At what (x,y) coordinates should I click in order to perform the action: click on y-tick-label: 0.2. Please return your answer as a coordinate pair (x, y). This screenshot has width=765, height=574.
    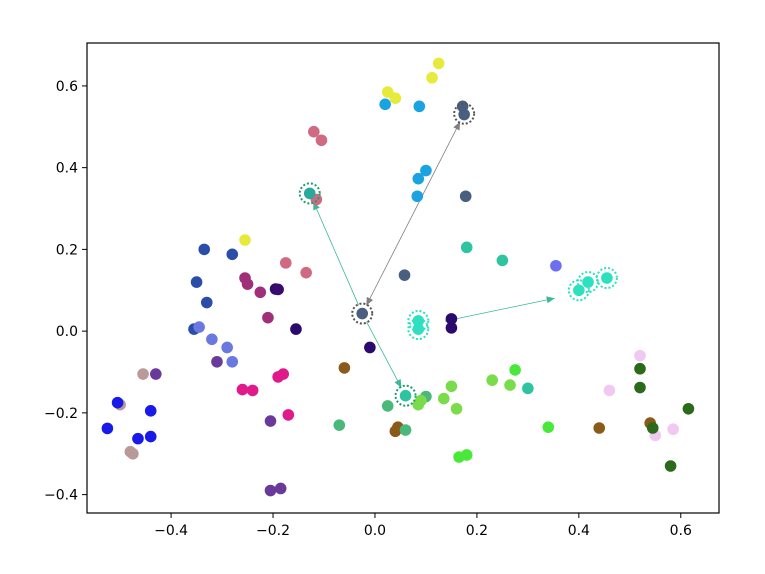
    Looking at the image, I should click on (67, 250).